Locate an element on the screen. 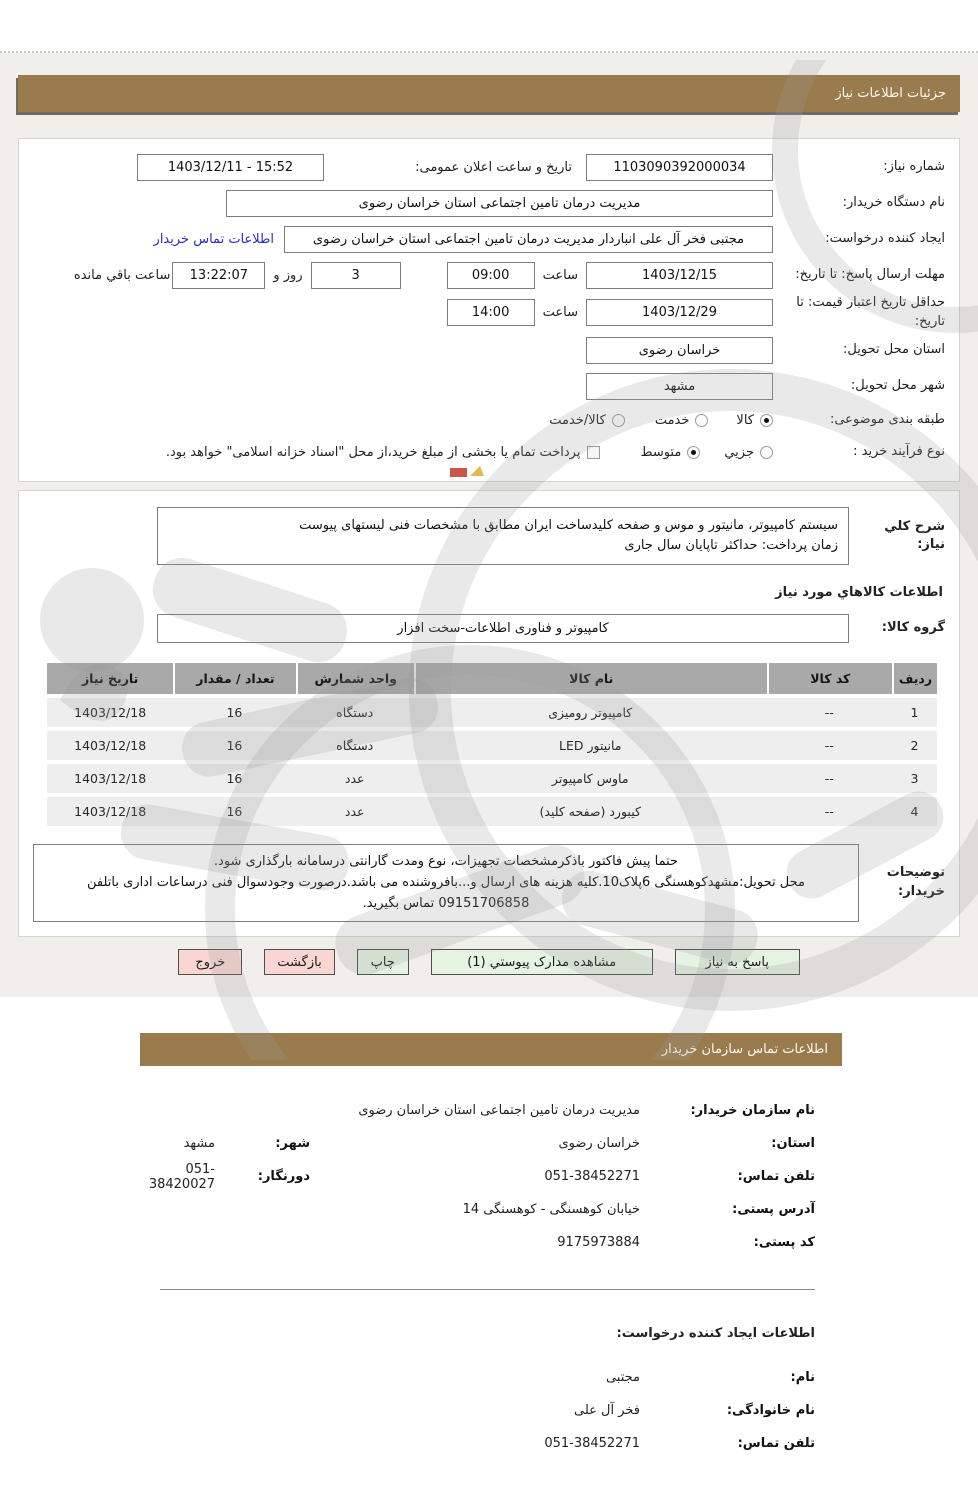  row-creator-last-name: نام خانوادگی: فخر آل علی is located at coordinates (487, 1410).